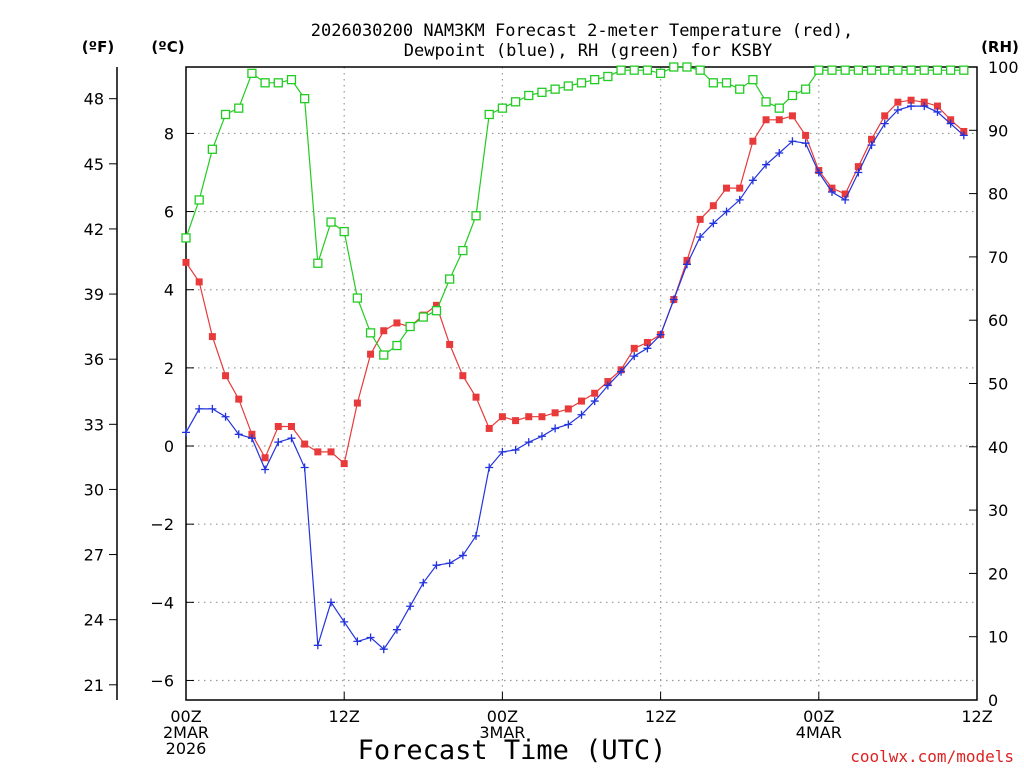  Describe the element at coordinates (169, 368) in the screenshot. I see `celsius-tick-label: 2` at that location.